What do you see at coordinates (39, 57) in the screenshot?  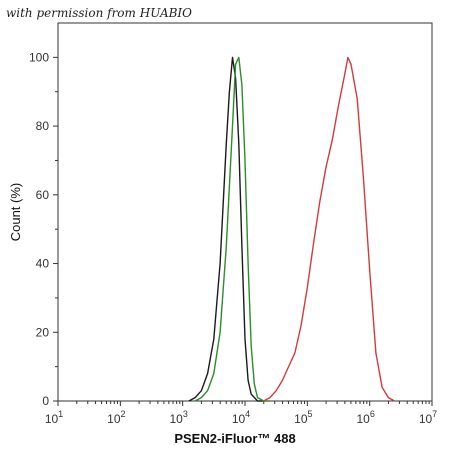 I see `y-tick-label: 100` at bounding box center [39, 57].